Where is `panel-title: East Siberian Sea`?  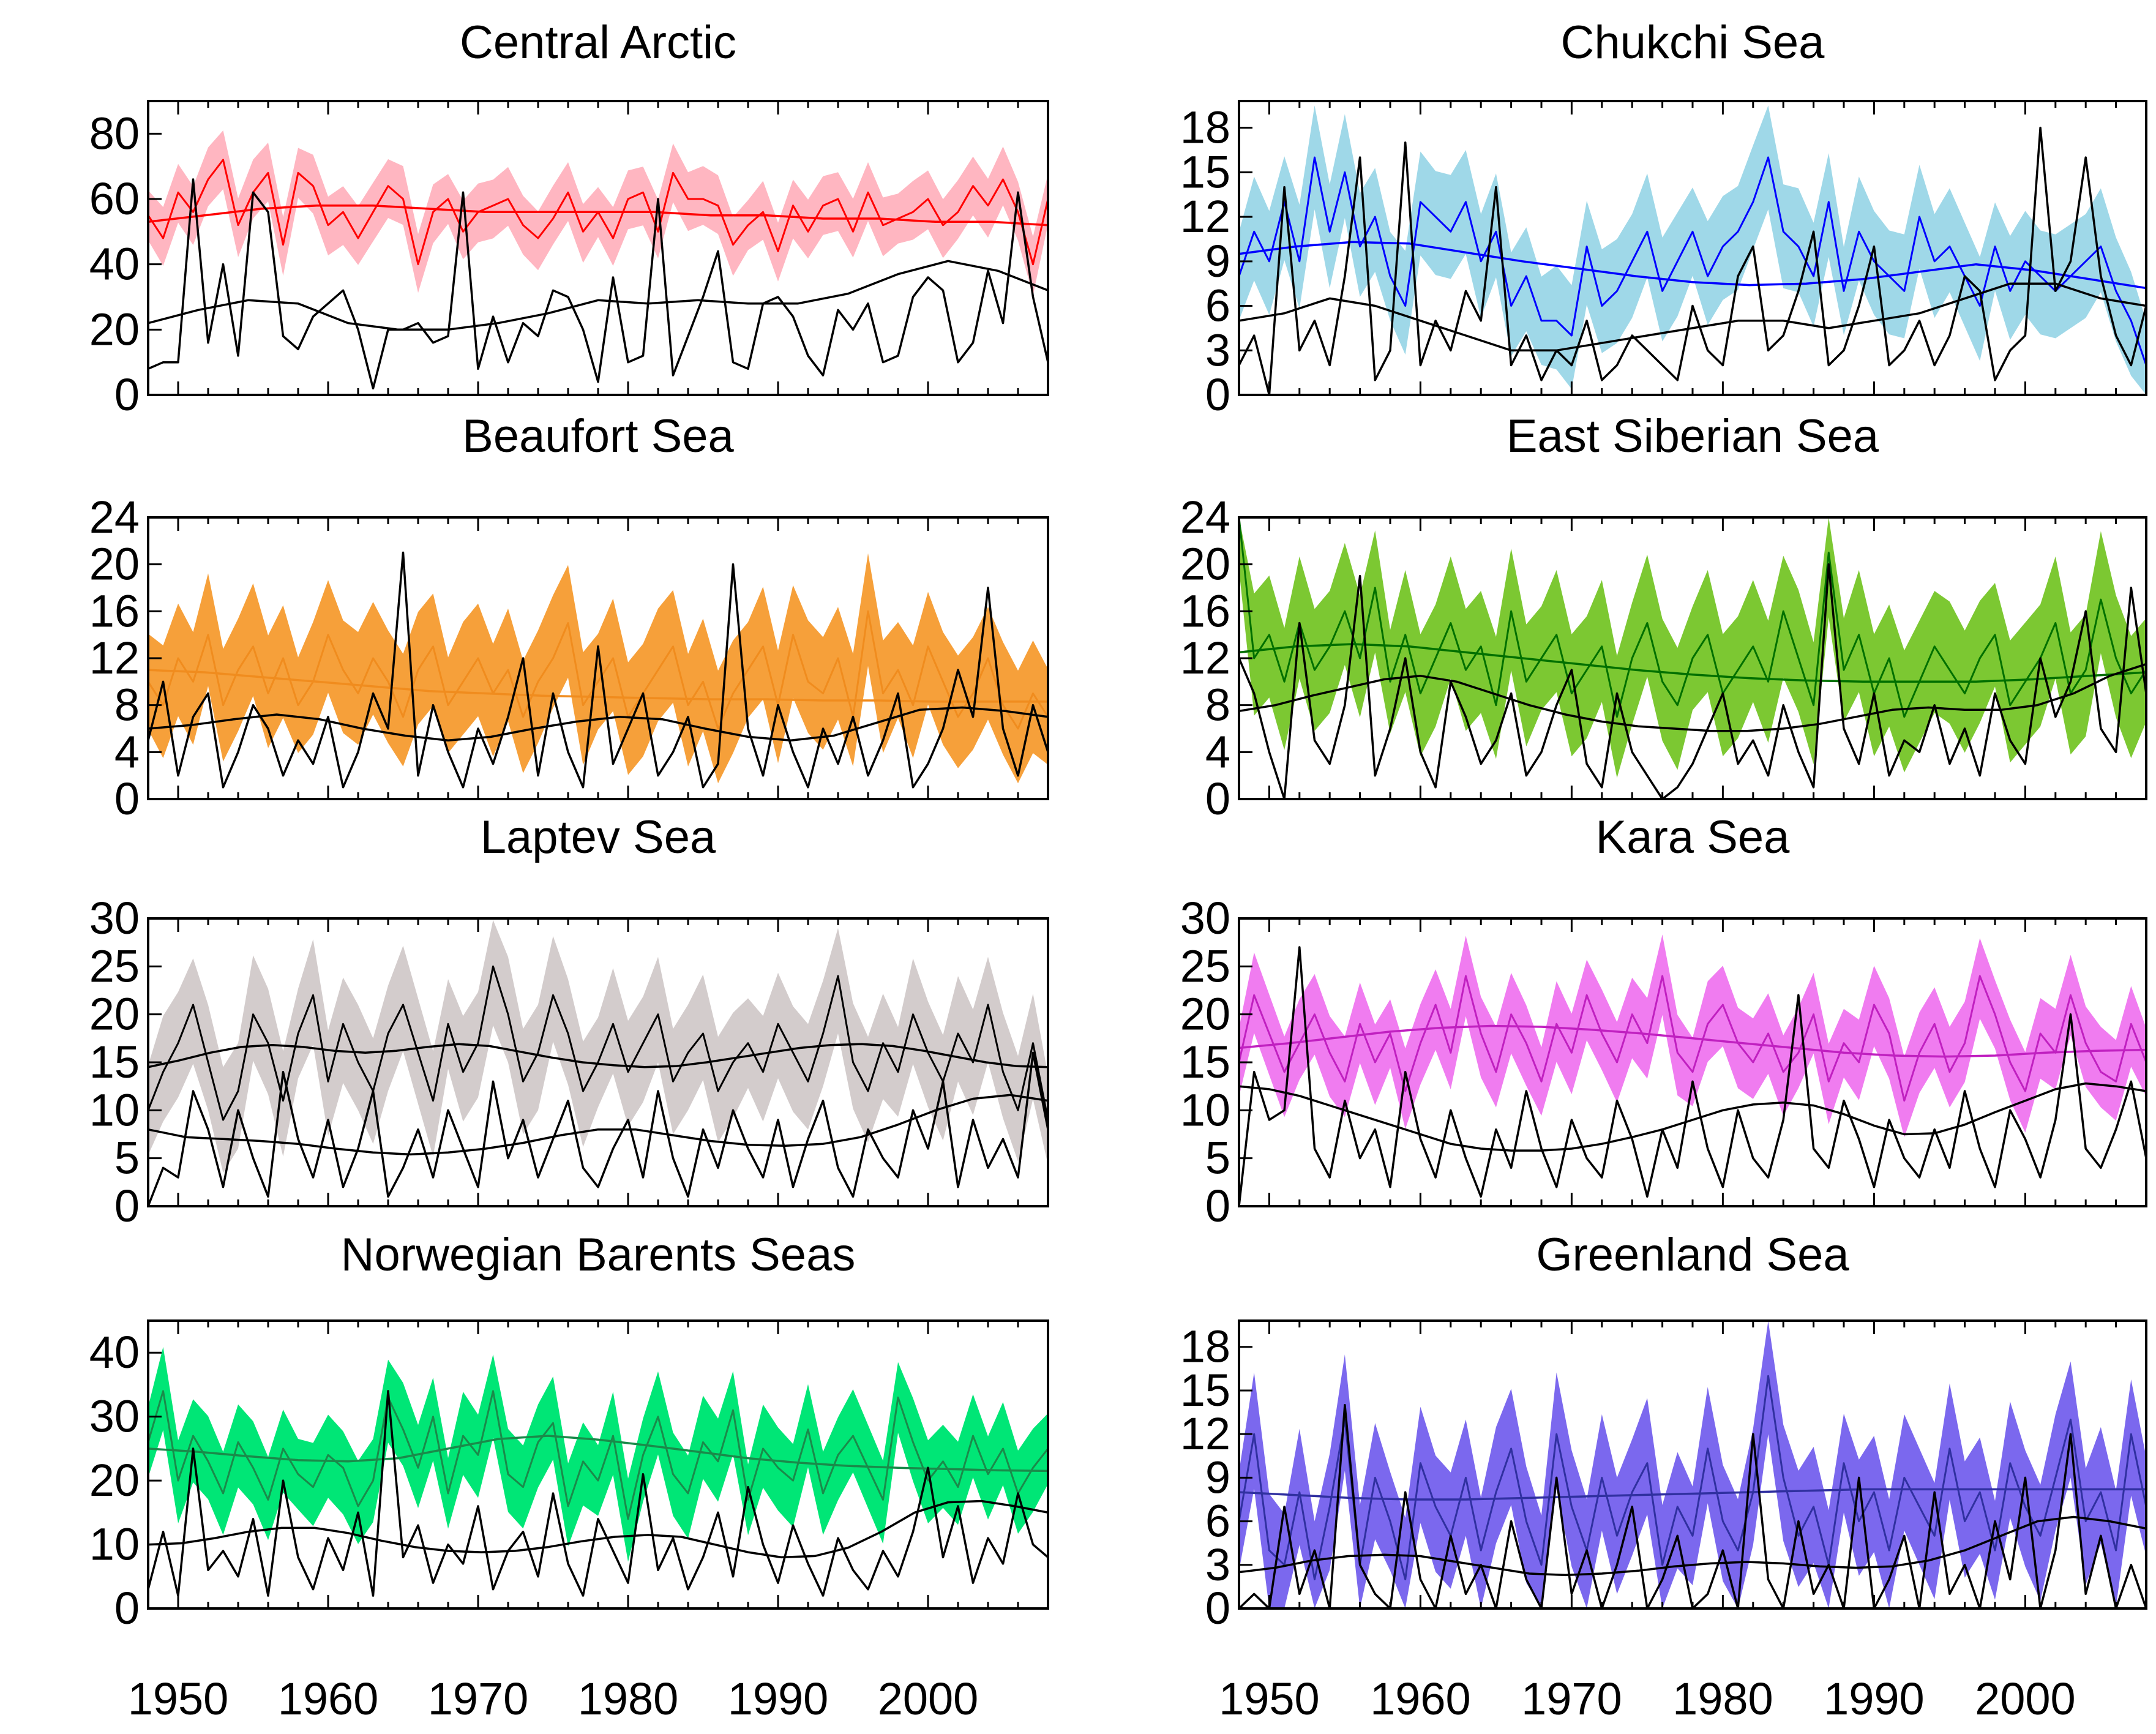
panel-title: East Siberian Sea is located at coordinates (1693, 436).